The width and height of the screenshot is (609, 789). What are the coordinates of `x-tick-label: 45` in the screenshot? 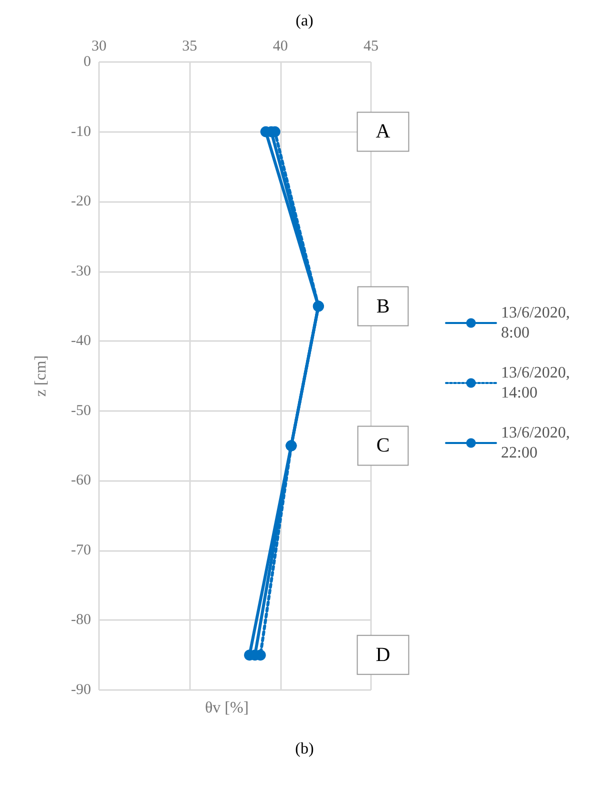 It's located at (371, 46).